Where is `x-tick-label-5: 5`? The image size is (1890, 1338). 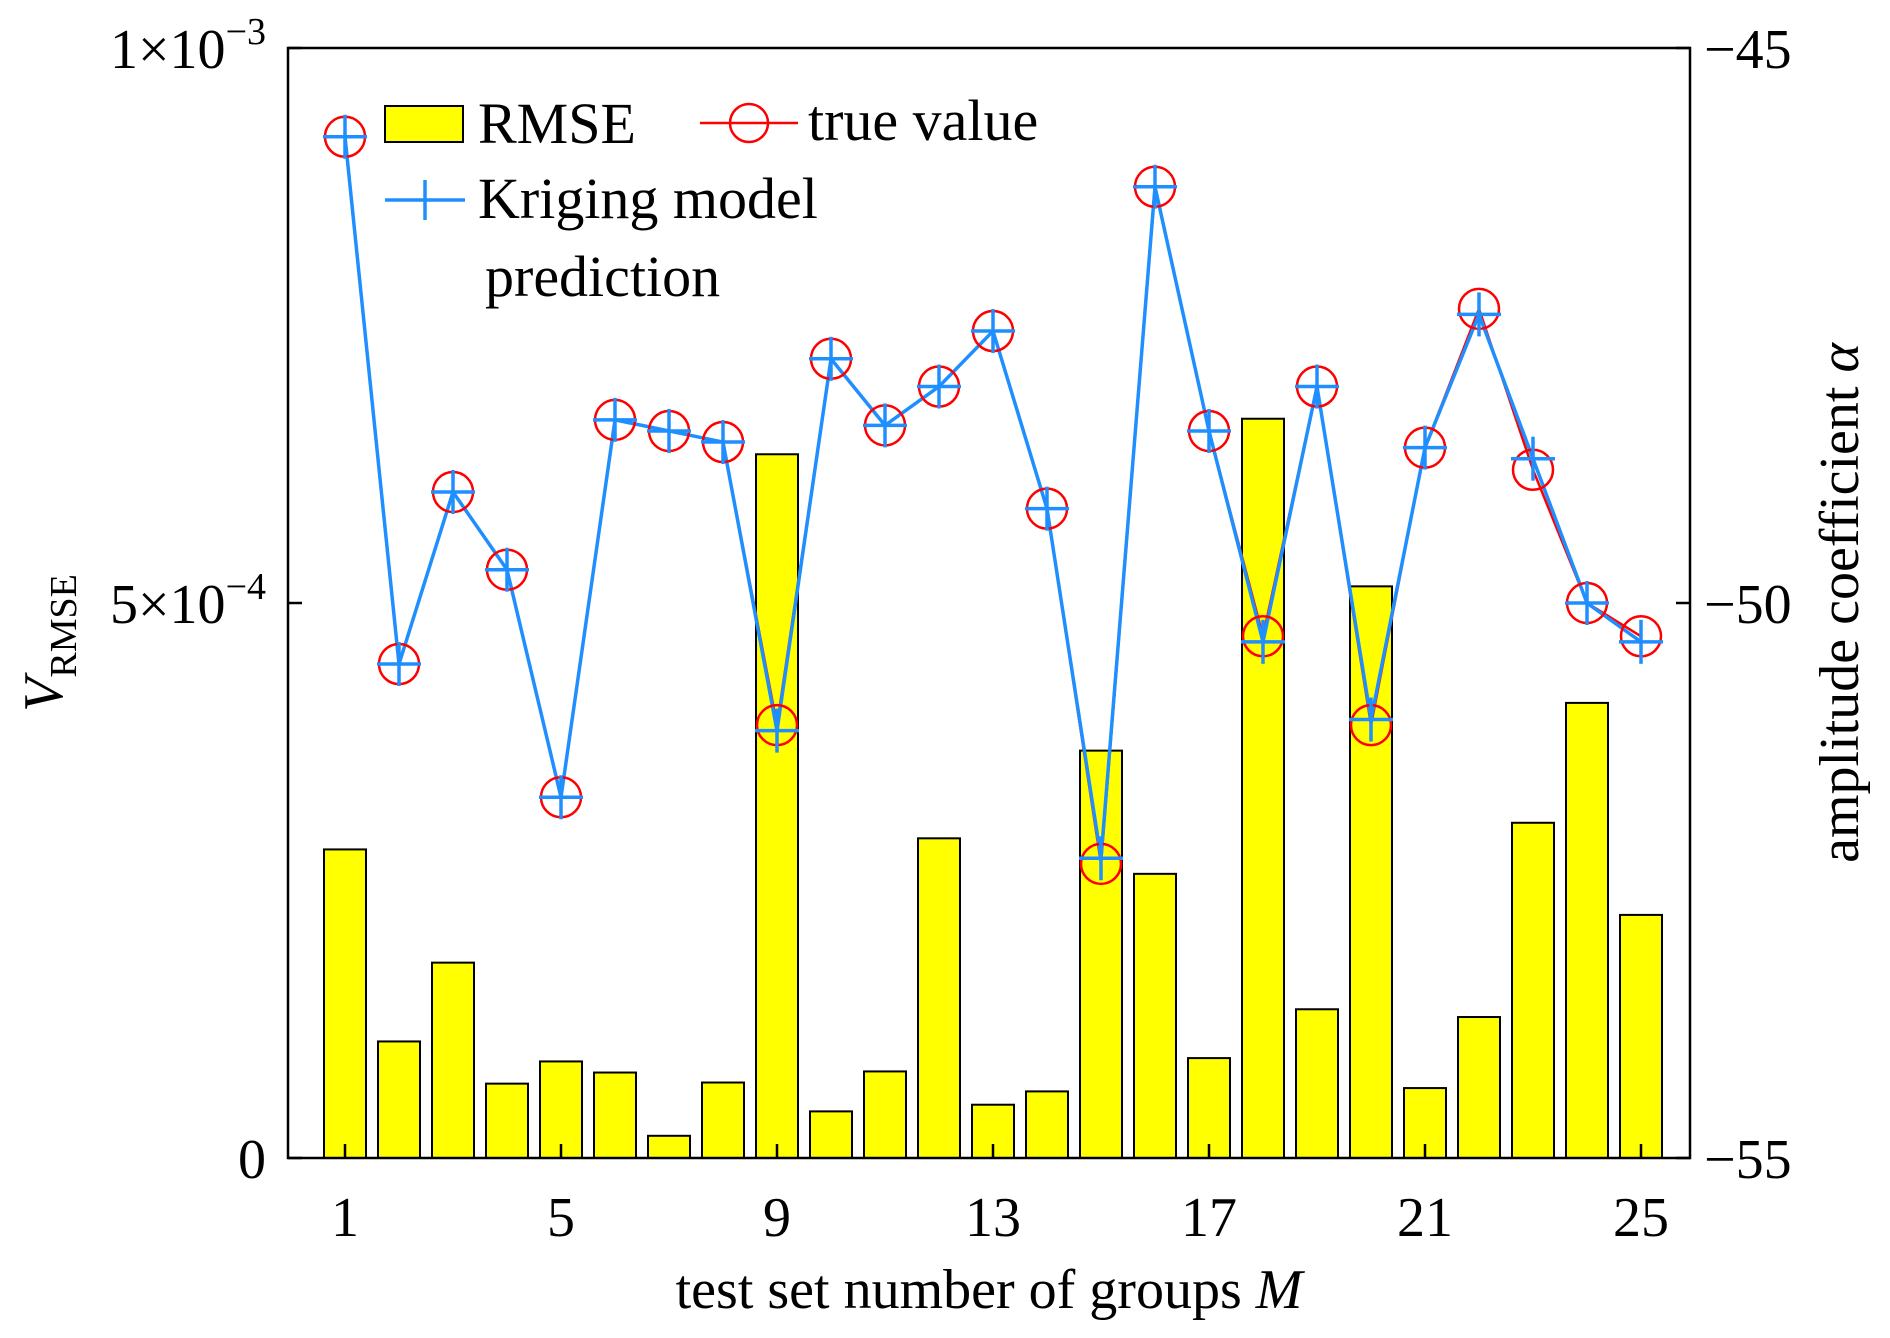
x-tick-label-5: 5 is located at coordinates (561, 1218).